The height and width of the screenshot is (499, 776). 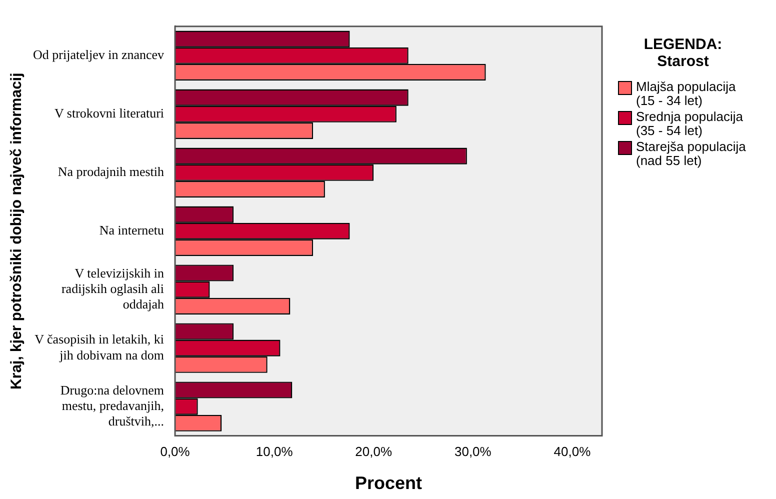 I want to click on x-tick-label: 20,0%, so click(x=373, y=452).